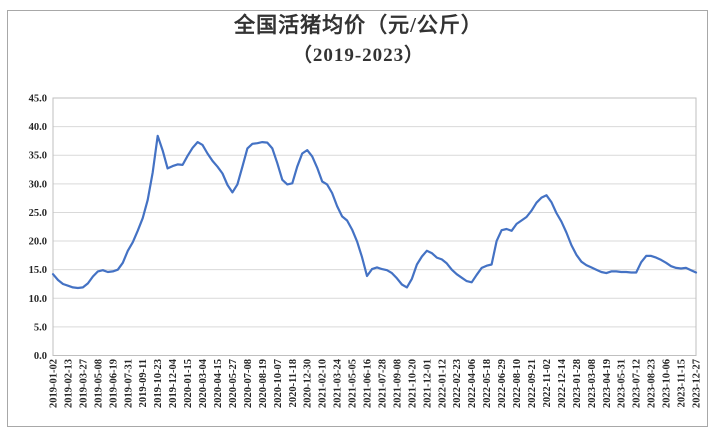 This screenshot has height=436, width=717. What do you see at coordinates (218, 383) in the screenshot?
I see `x-axis-tick-label: 2020-04-15` at bounding box center [218, 383].